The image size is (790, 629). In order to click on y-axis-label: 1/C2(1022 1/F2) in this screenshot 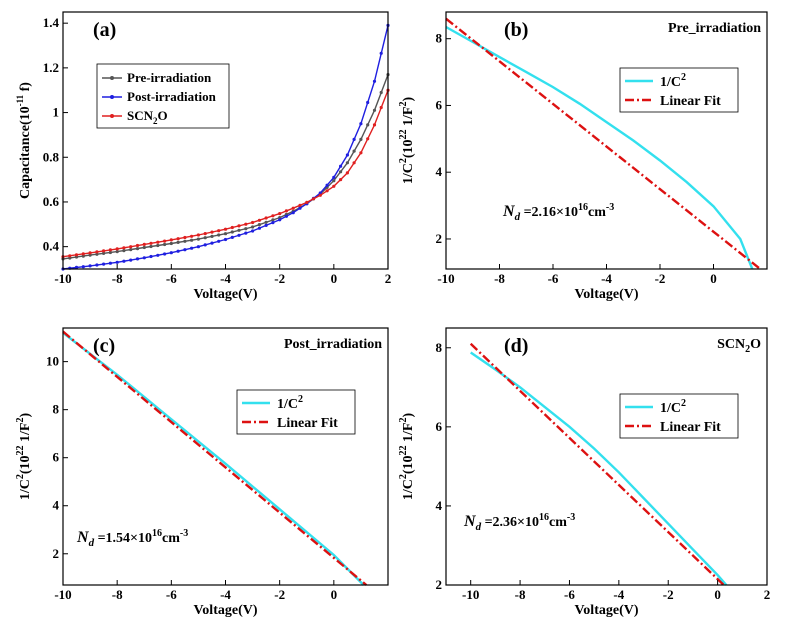, I will do `click(407, 141)`.